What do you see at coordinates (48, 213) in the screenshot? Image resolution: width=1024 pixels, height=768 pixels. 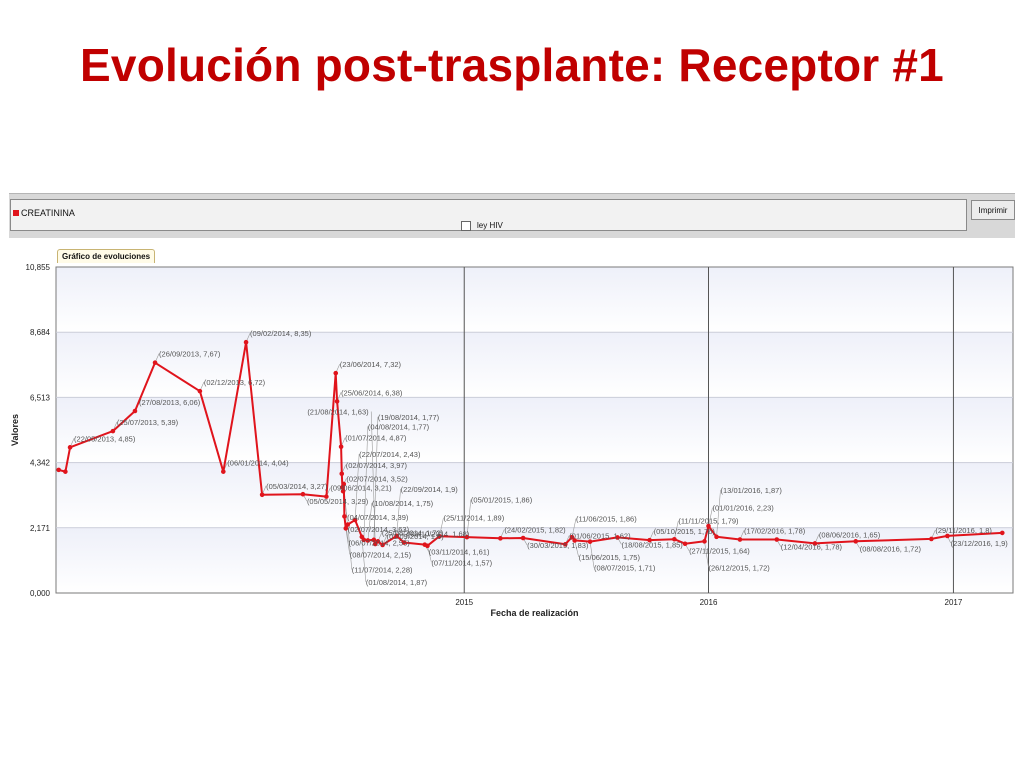 I see `series-label: CREATININA` at bounding box center [48, 213].